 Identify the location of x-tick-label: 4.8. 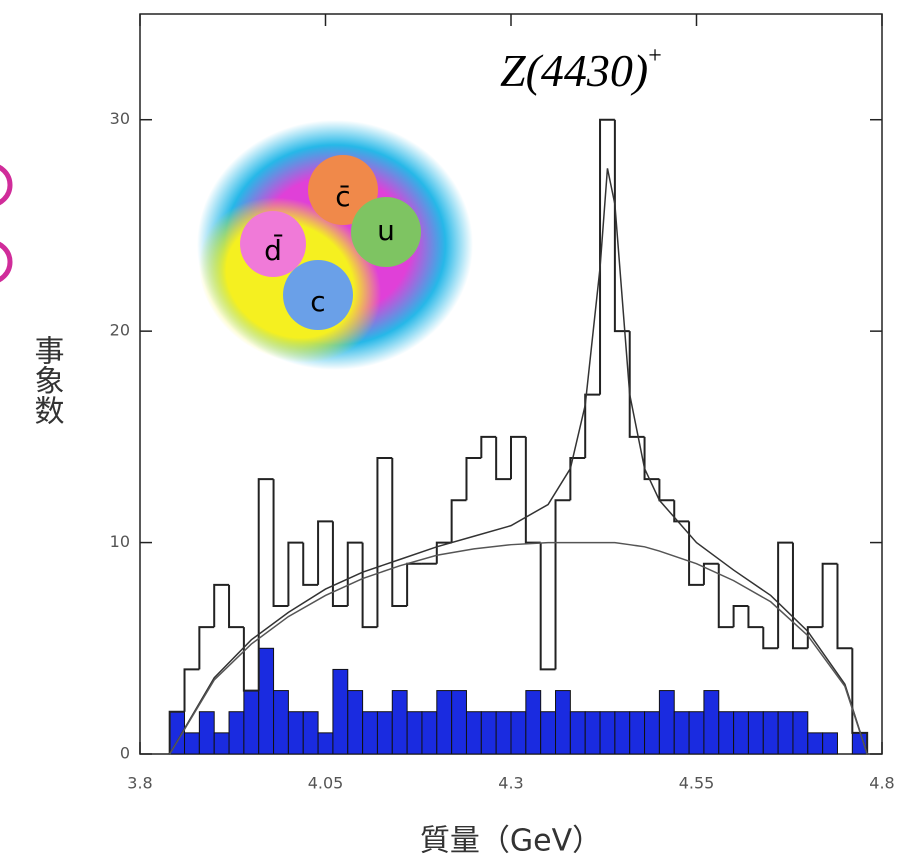
(881, 783).